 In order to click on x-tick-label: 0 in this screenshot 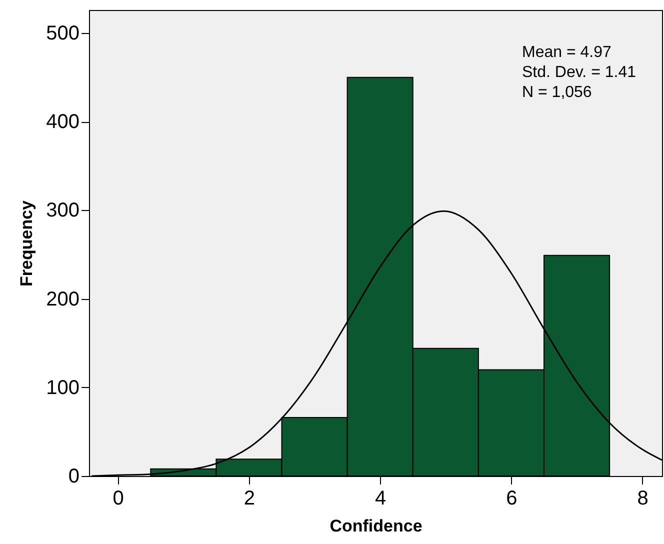, I will do `click(118, 499)`.